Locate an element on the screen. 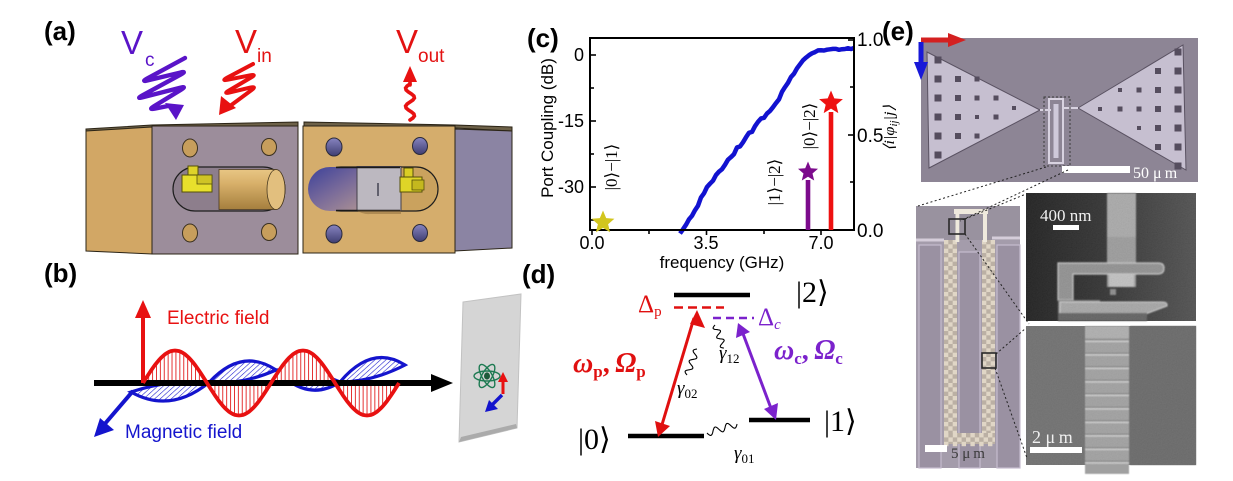  svg-text: (b) is located at coordinates (60, 273).